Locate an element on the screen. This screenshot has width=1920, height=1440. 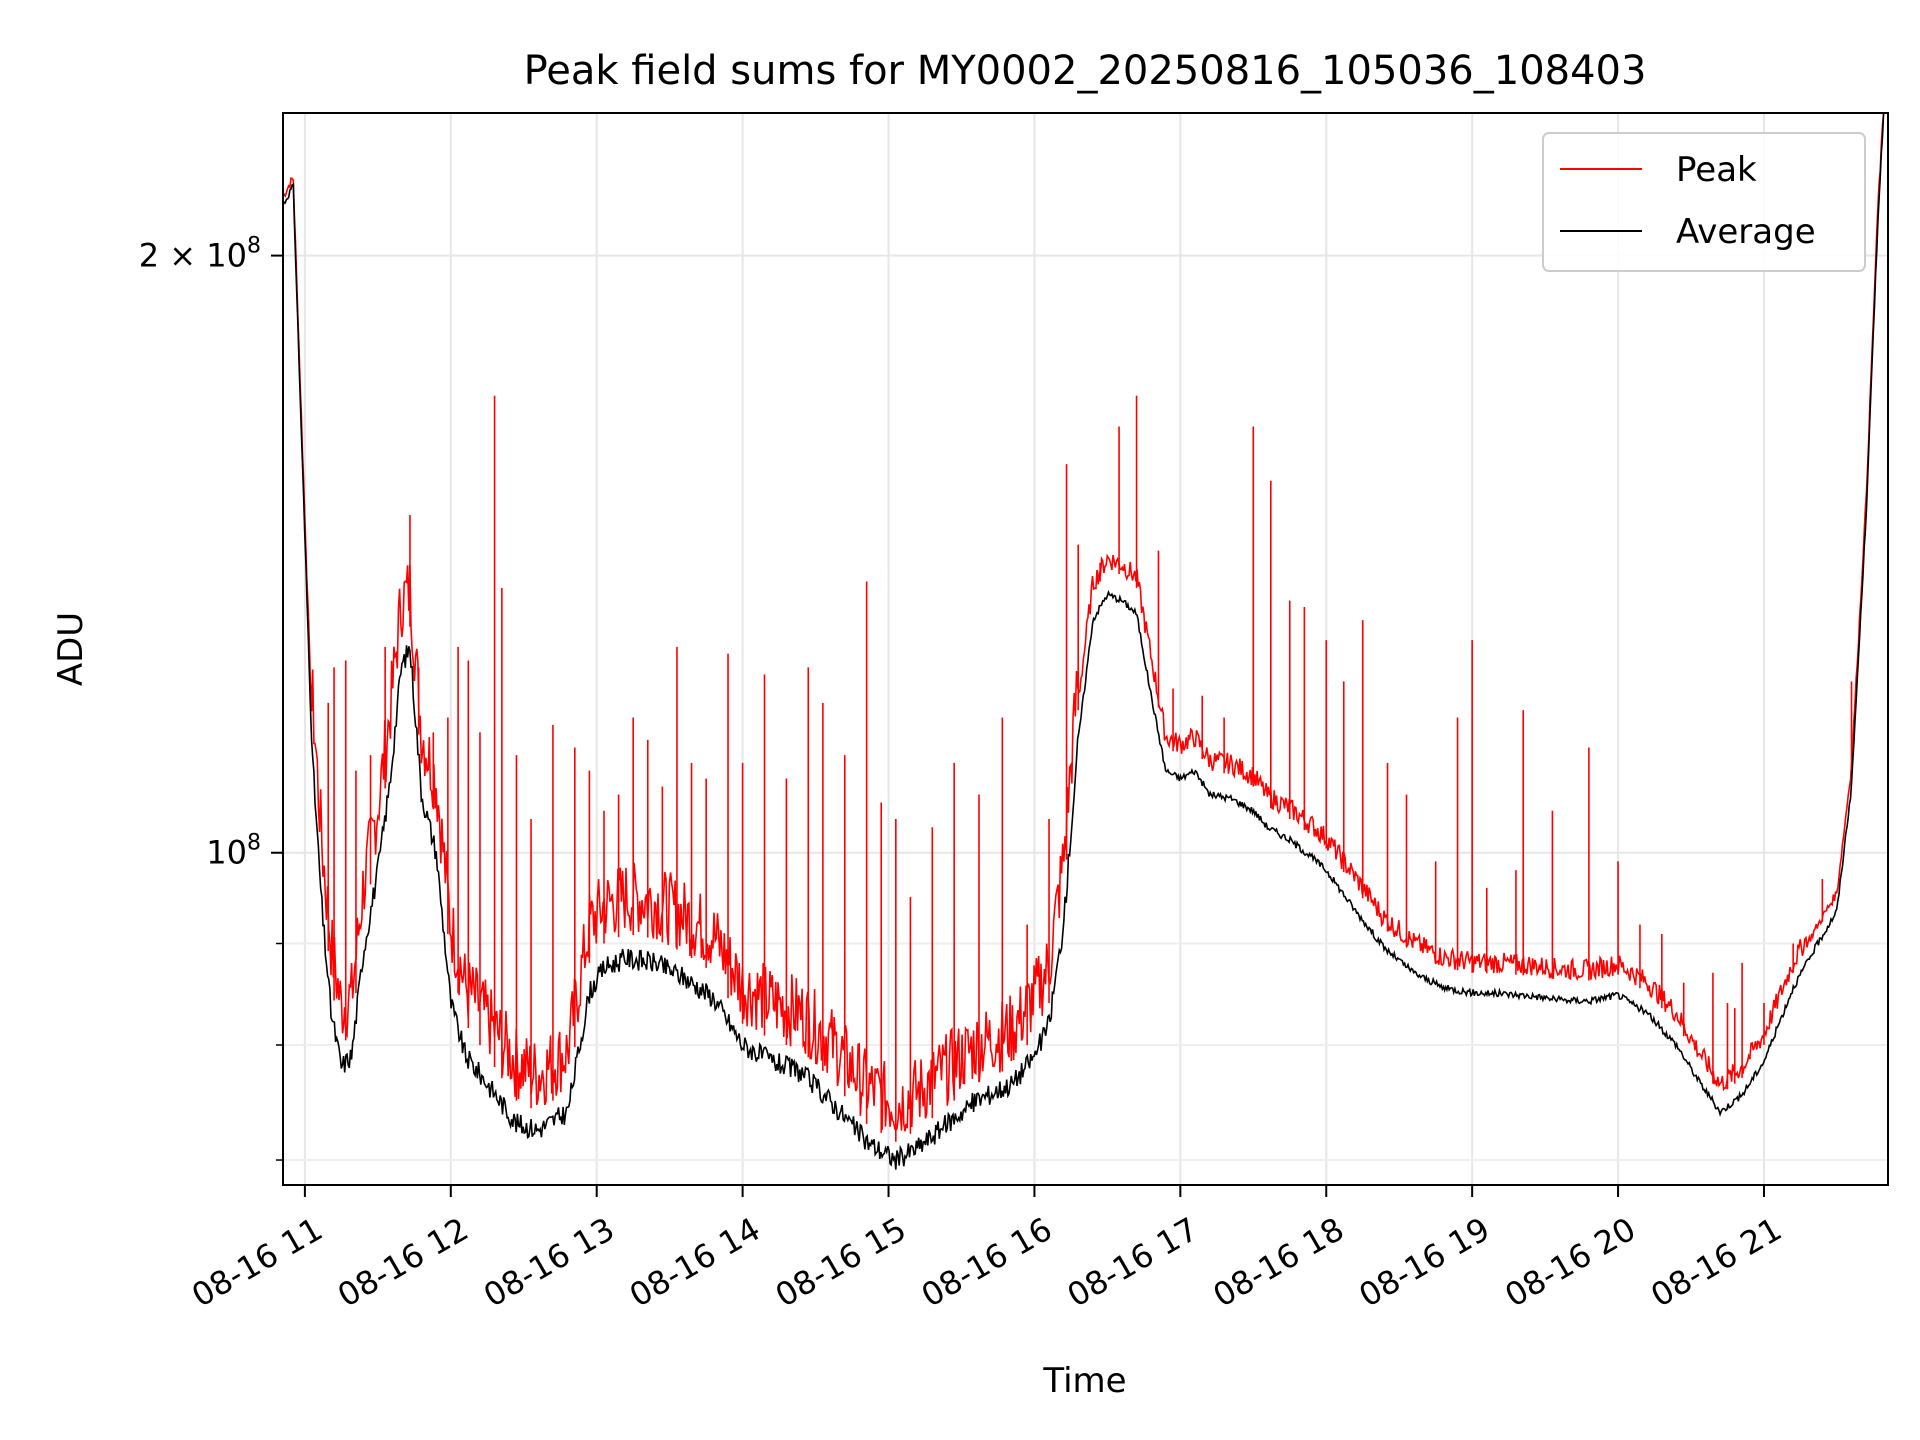
legend-box is located at coordinates (1704, 202).